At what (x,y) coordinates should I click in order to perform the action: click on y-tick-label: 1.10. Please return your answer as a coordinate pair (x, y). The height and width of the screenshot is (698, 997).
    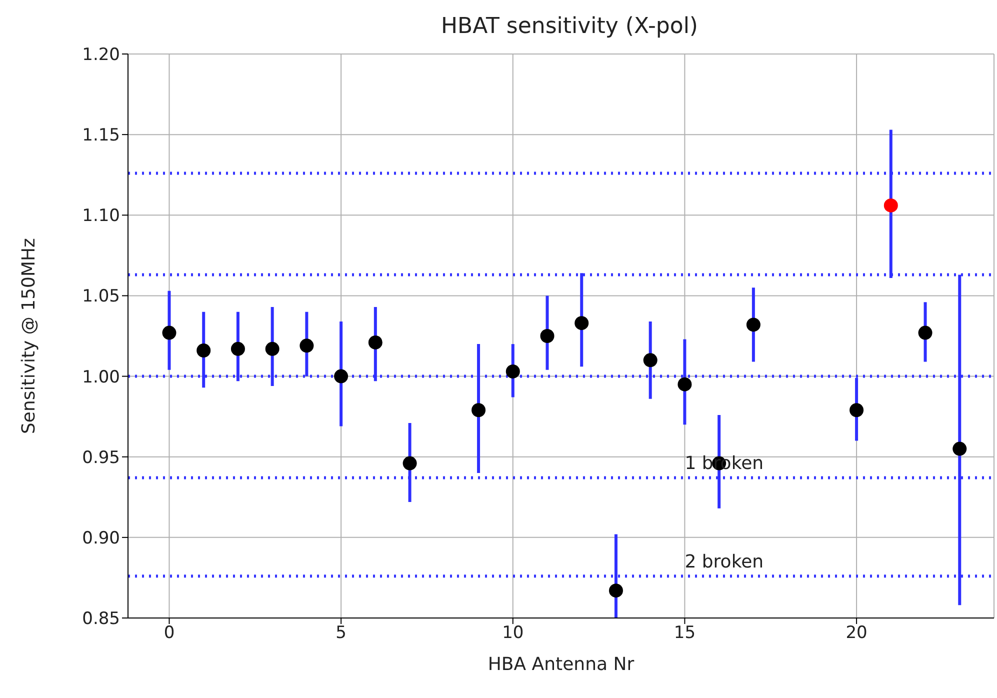
    Looking at the image, I should click on (101, 216).